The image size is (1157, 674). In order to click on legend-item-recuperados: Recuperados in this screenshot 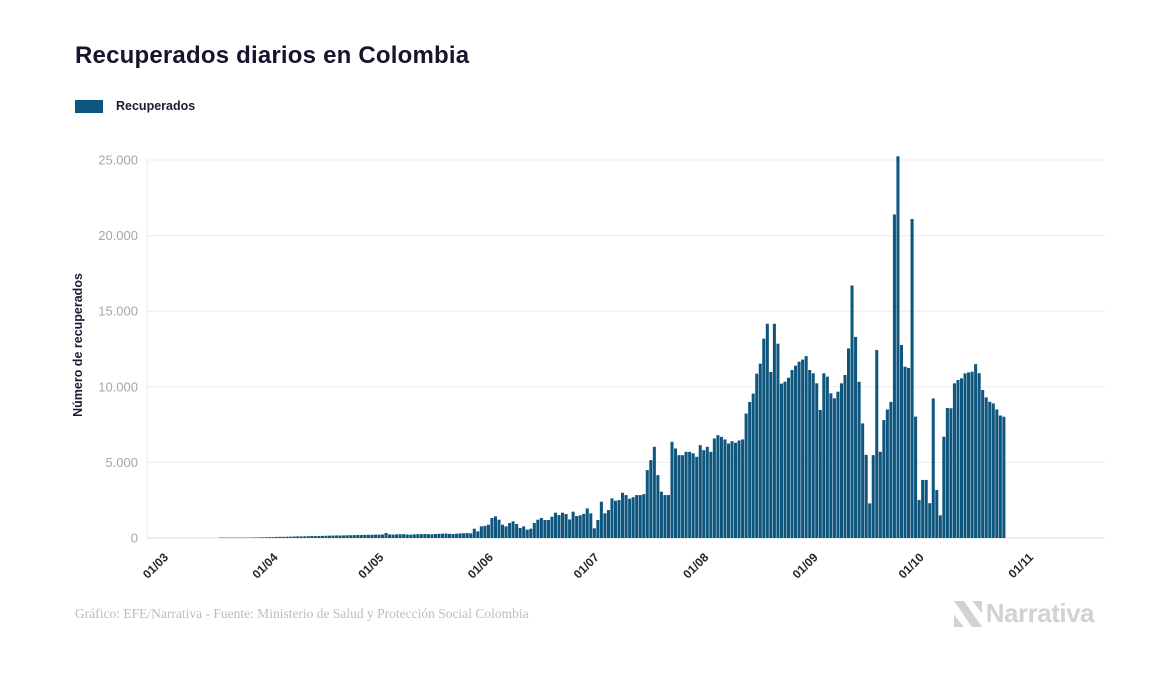, I will do `click(156, 106)`.